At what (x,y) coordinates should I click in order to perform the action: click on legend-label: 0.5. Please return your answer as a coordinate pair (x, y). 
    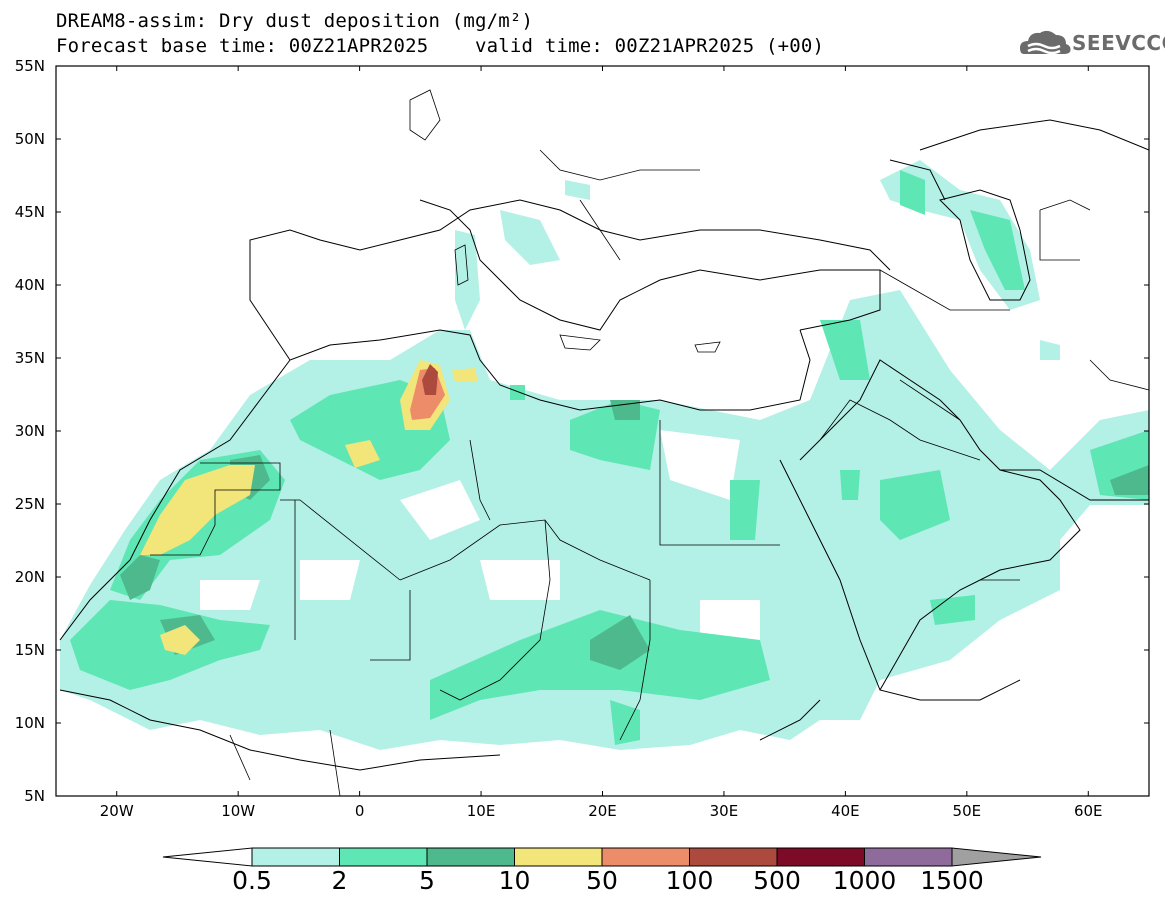
    Looking at the image, I should click on (252, 880).